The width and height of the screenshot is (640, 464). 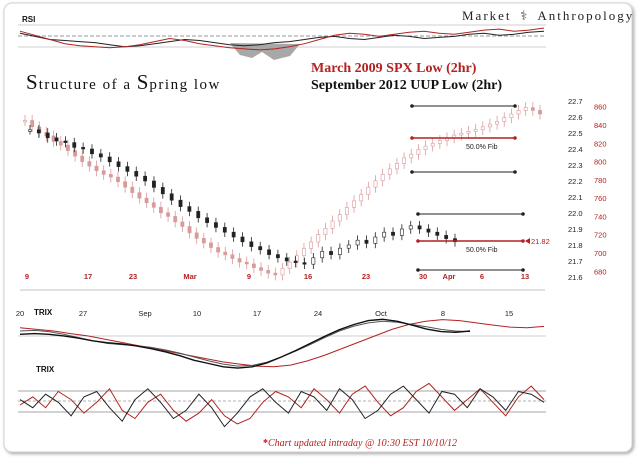 What do you see at coordinates (482, 250) in the screenshot?
I see `fib-label-lower: 50.0% Fib` at bounding box center [482, 250].